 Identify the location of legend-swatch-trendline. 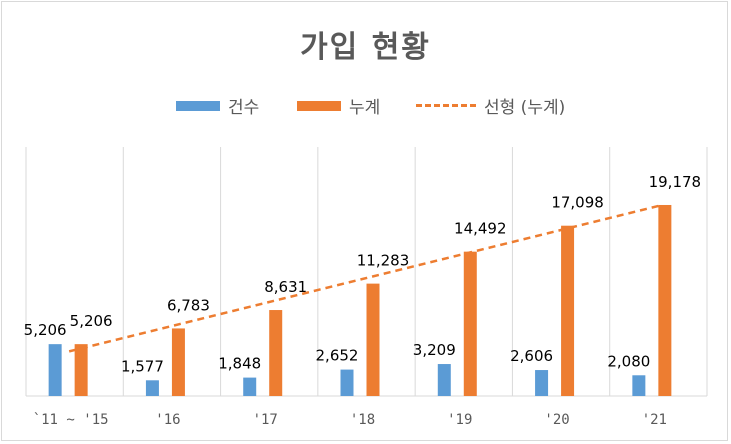
(446, 105).